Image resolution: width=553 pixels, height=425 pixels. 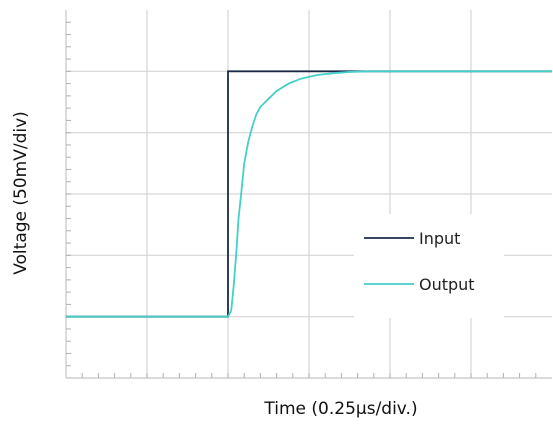 I want to click on legend: Input Output, so click(x=429, y=266).